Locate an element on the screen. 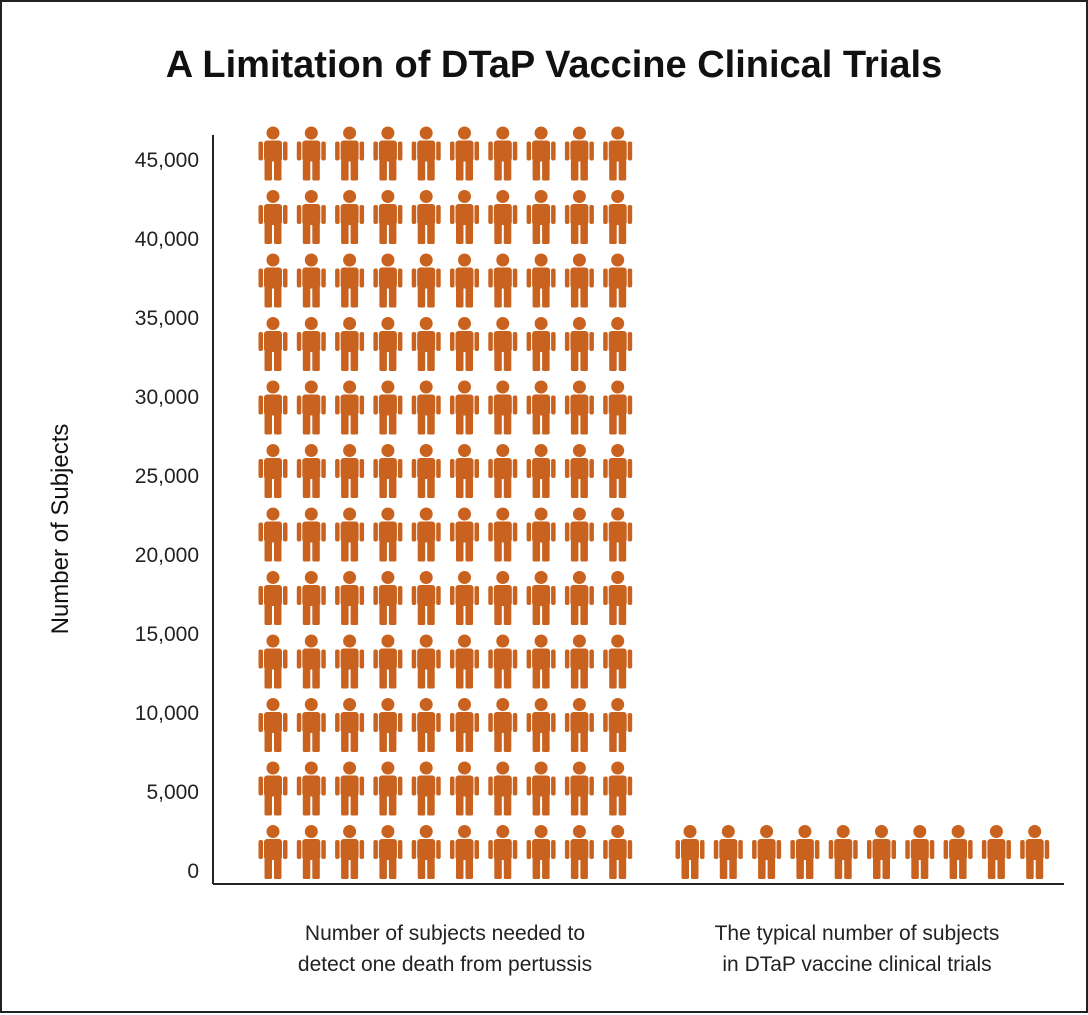 This screenshot has width=1088, height=1015. category-2-icons is located at coordinates (862, 852).